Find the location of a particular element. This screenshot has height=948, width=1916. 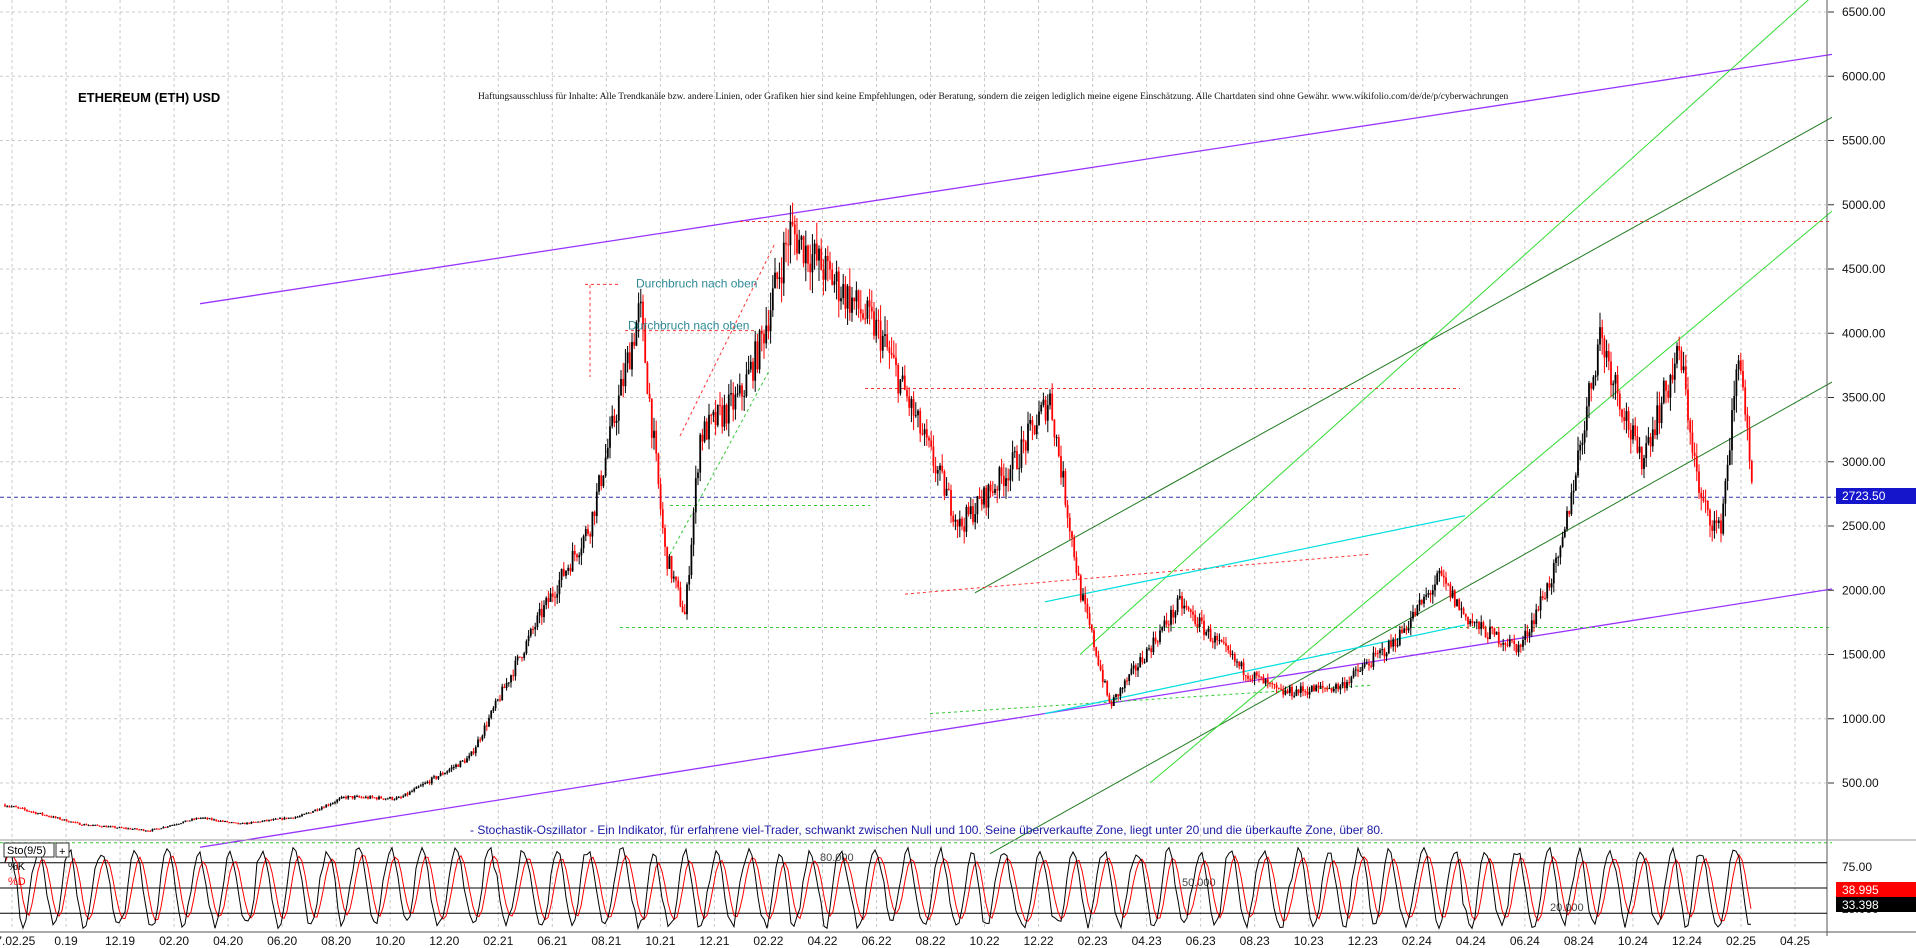

x-tick-label: 08.21 is located at coordinates (606, 941).